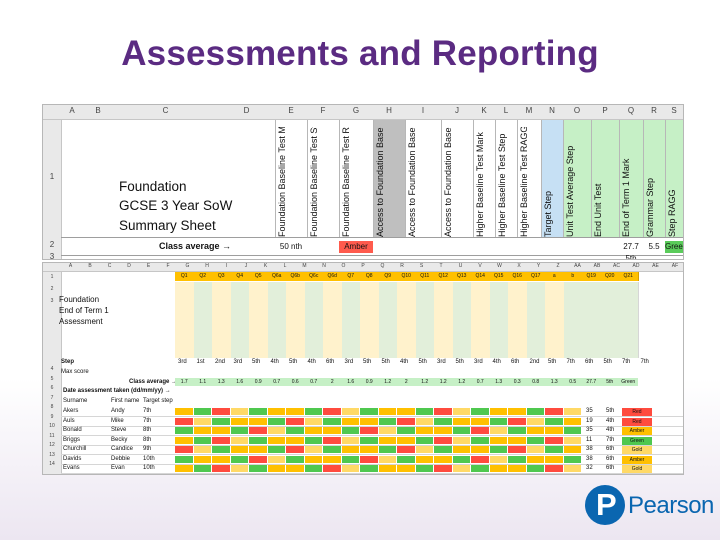 Image resolution: width=720 pixels, height=540 pixels. I want to click on class-average-value: Green, so click(628, 382).